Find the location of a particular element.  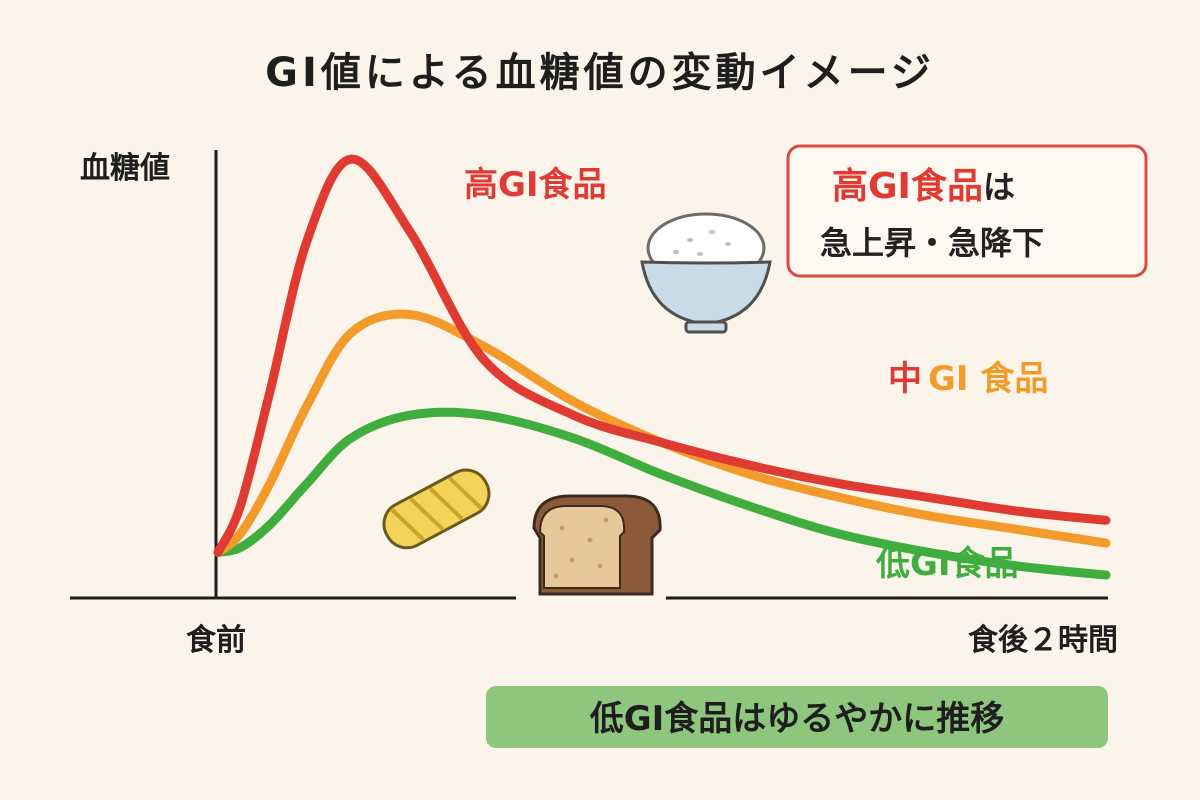

callout-accent-text: 高GI食品 is located at coordinates (907, 186).